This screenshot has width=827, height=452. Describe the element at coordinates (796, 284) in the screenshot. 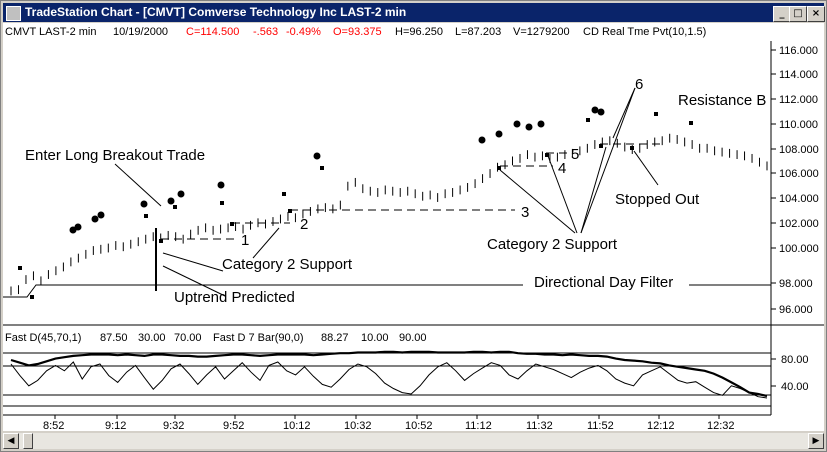

I see `price-label-98: 98.000` at that location.